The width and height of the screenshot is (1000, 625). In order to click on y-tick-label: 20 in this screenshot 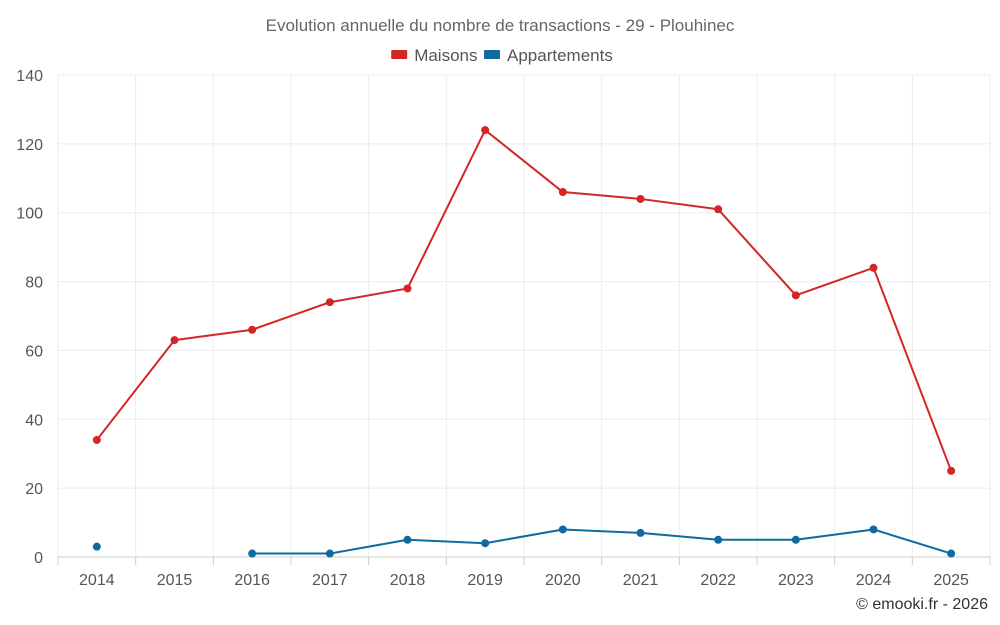, I will do `click(34, 489)`.